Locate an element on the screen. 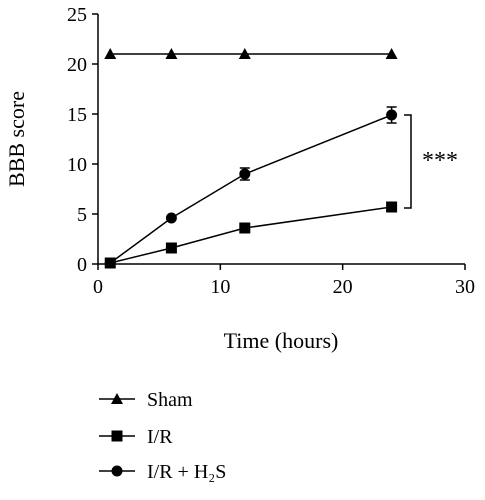 Image resolution: width=485 pixels, height=500 pixels. legend-item-square: I/R is located at coordinates (136, 437).